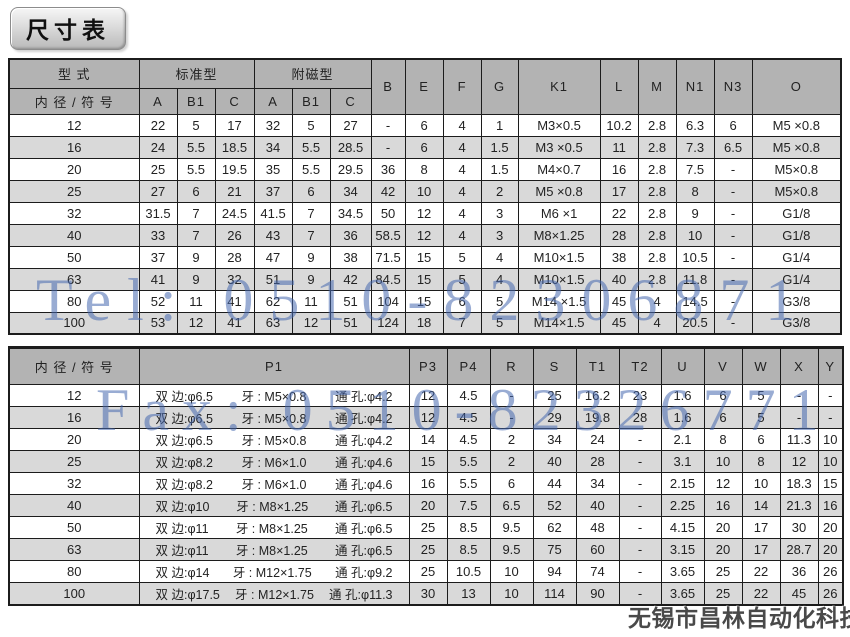 Image resolution: width=850 pixels, height=637 pixels. I want to click on value-cell: 51, so click(350, 301).